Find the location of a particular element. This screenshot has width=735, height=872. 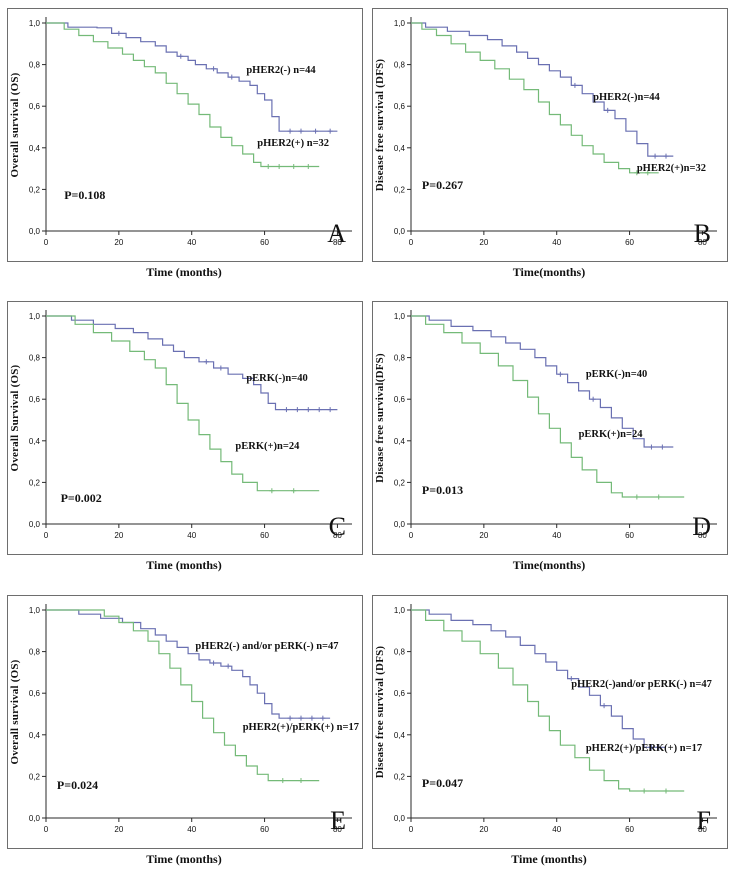

series-label-blue: pHER2(-)and/or pERK(-) n=47 is located at coordinates (641, 684).